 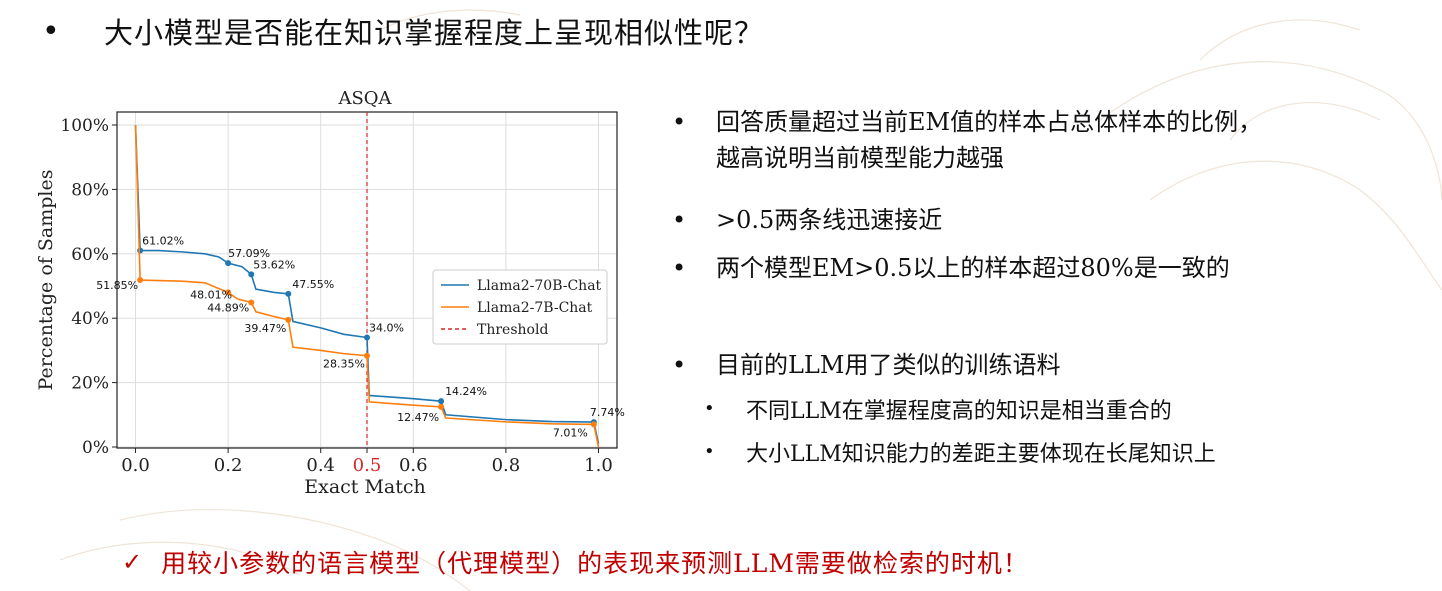 What do you see at coordinates (418, 417) in the screenshot?
I see `data-label-7b: 12.47%` at bounding box center [418, 417].